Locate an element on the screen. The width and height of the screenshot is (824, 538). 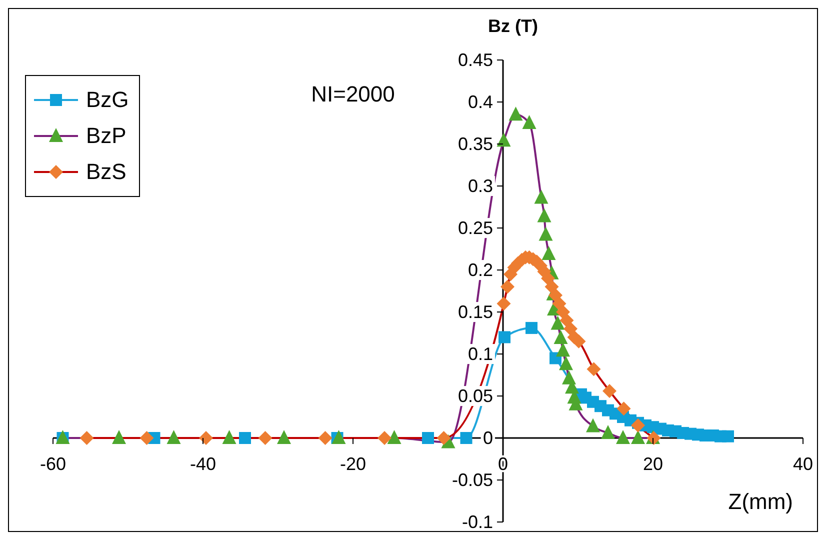
y-tick-label: 0.05 is located at coordinates (475, 396).